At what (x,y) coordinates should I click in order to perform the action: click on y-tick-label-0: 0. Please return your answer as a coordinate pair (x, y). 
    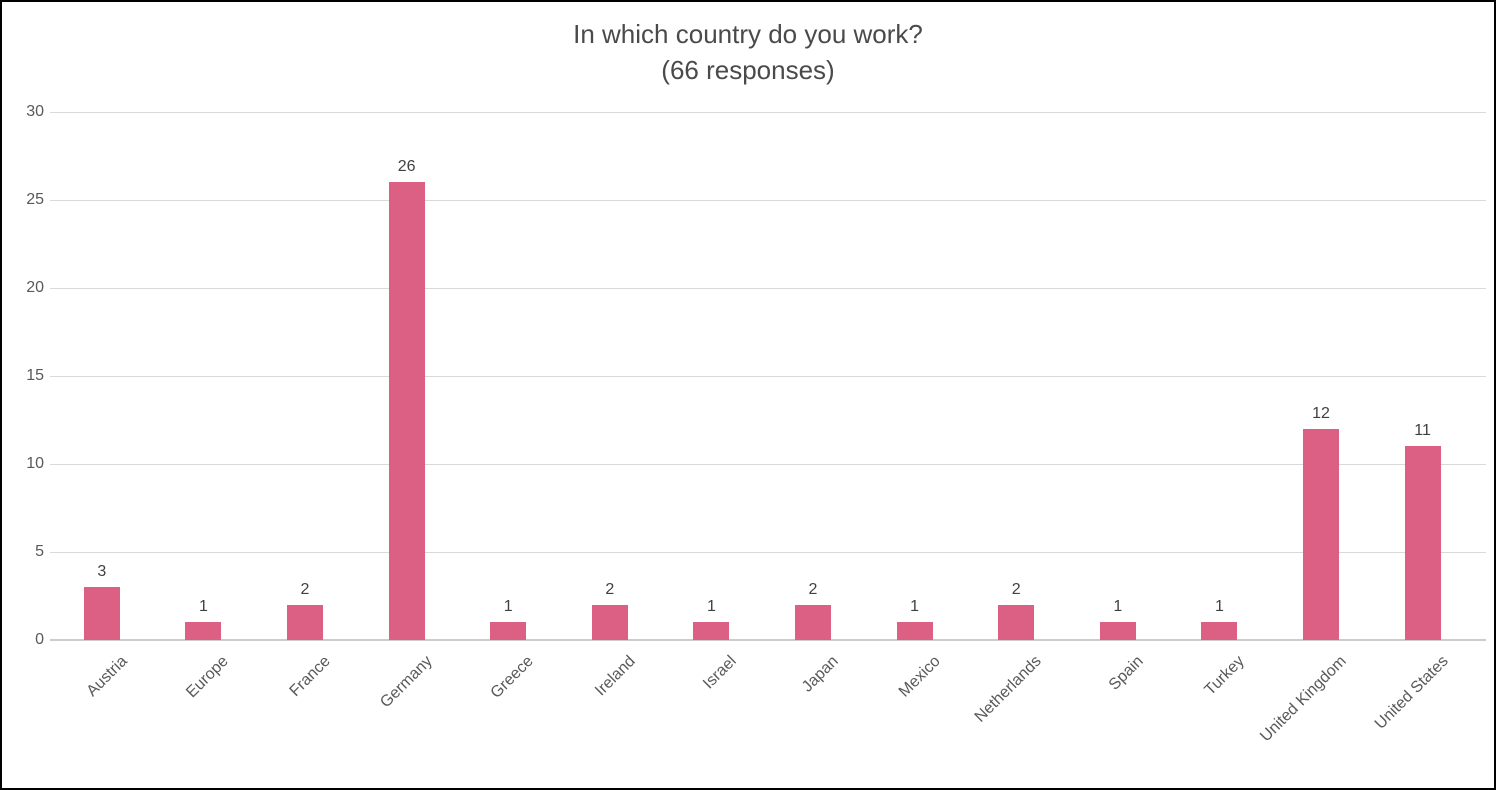
    Looking at the image, I should click on (39, 639).